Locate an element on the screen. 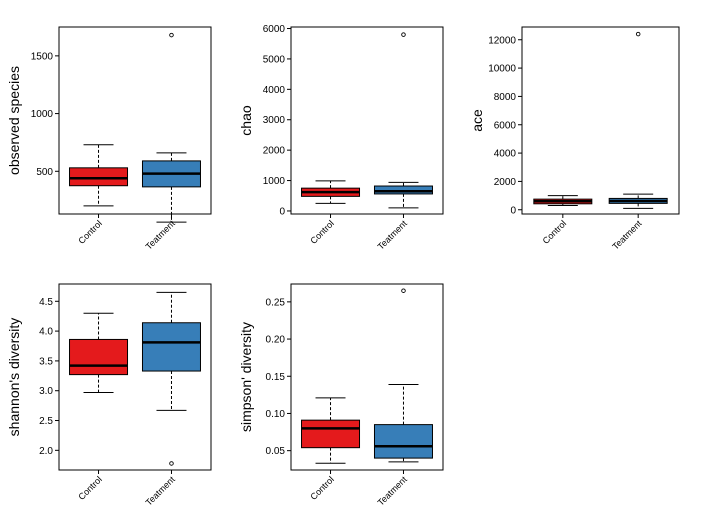 Image resolution: width=717 pixels, height=528 pixels. y-tick-label: 2.5 is located at coordinates (46, 421).